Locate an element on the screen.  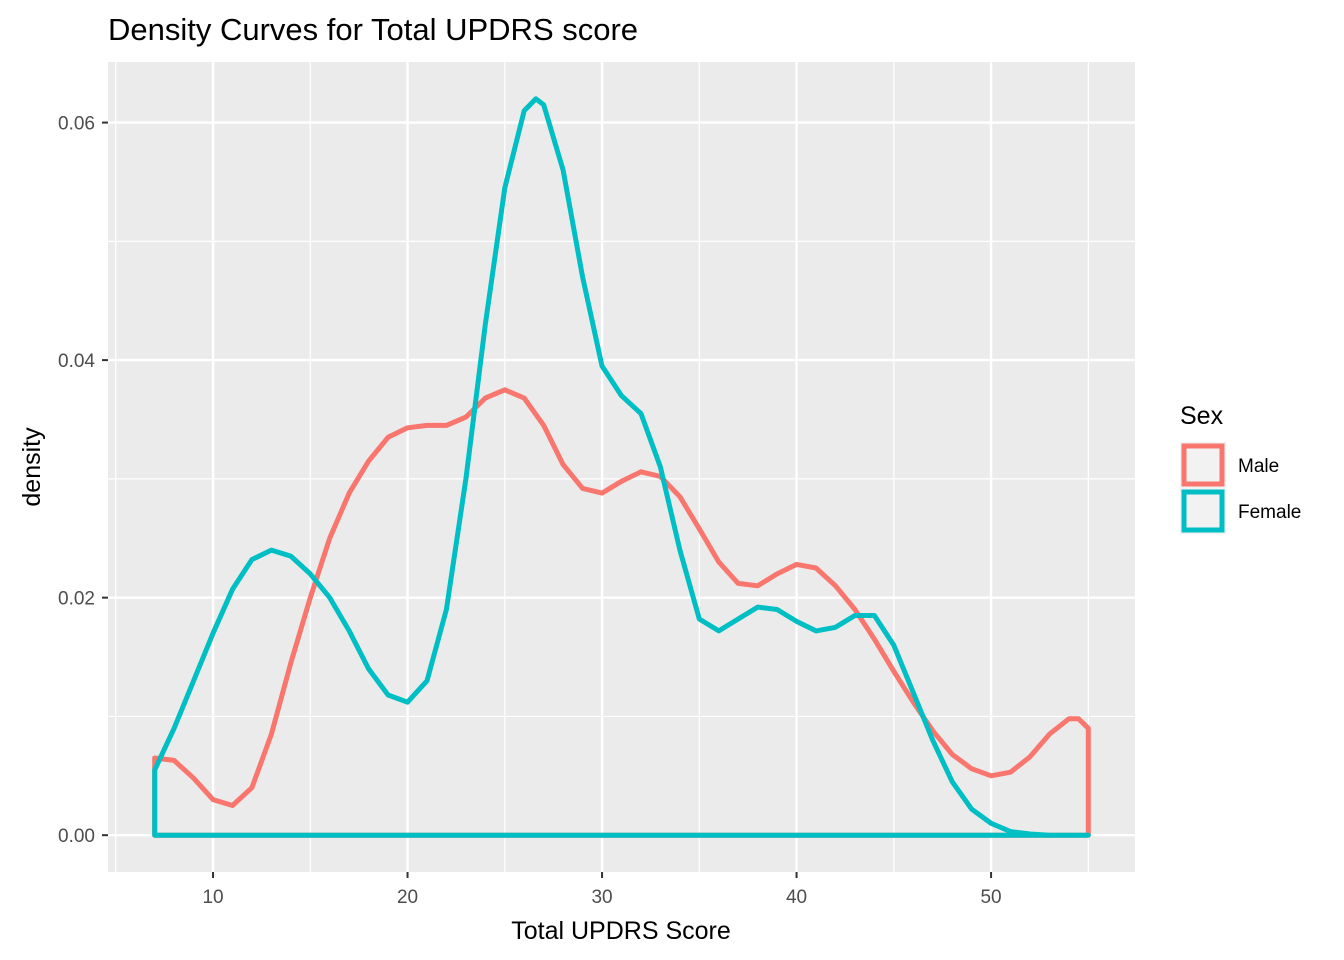
x-tick-label: 10 is located at coordinates (212, 897).